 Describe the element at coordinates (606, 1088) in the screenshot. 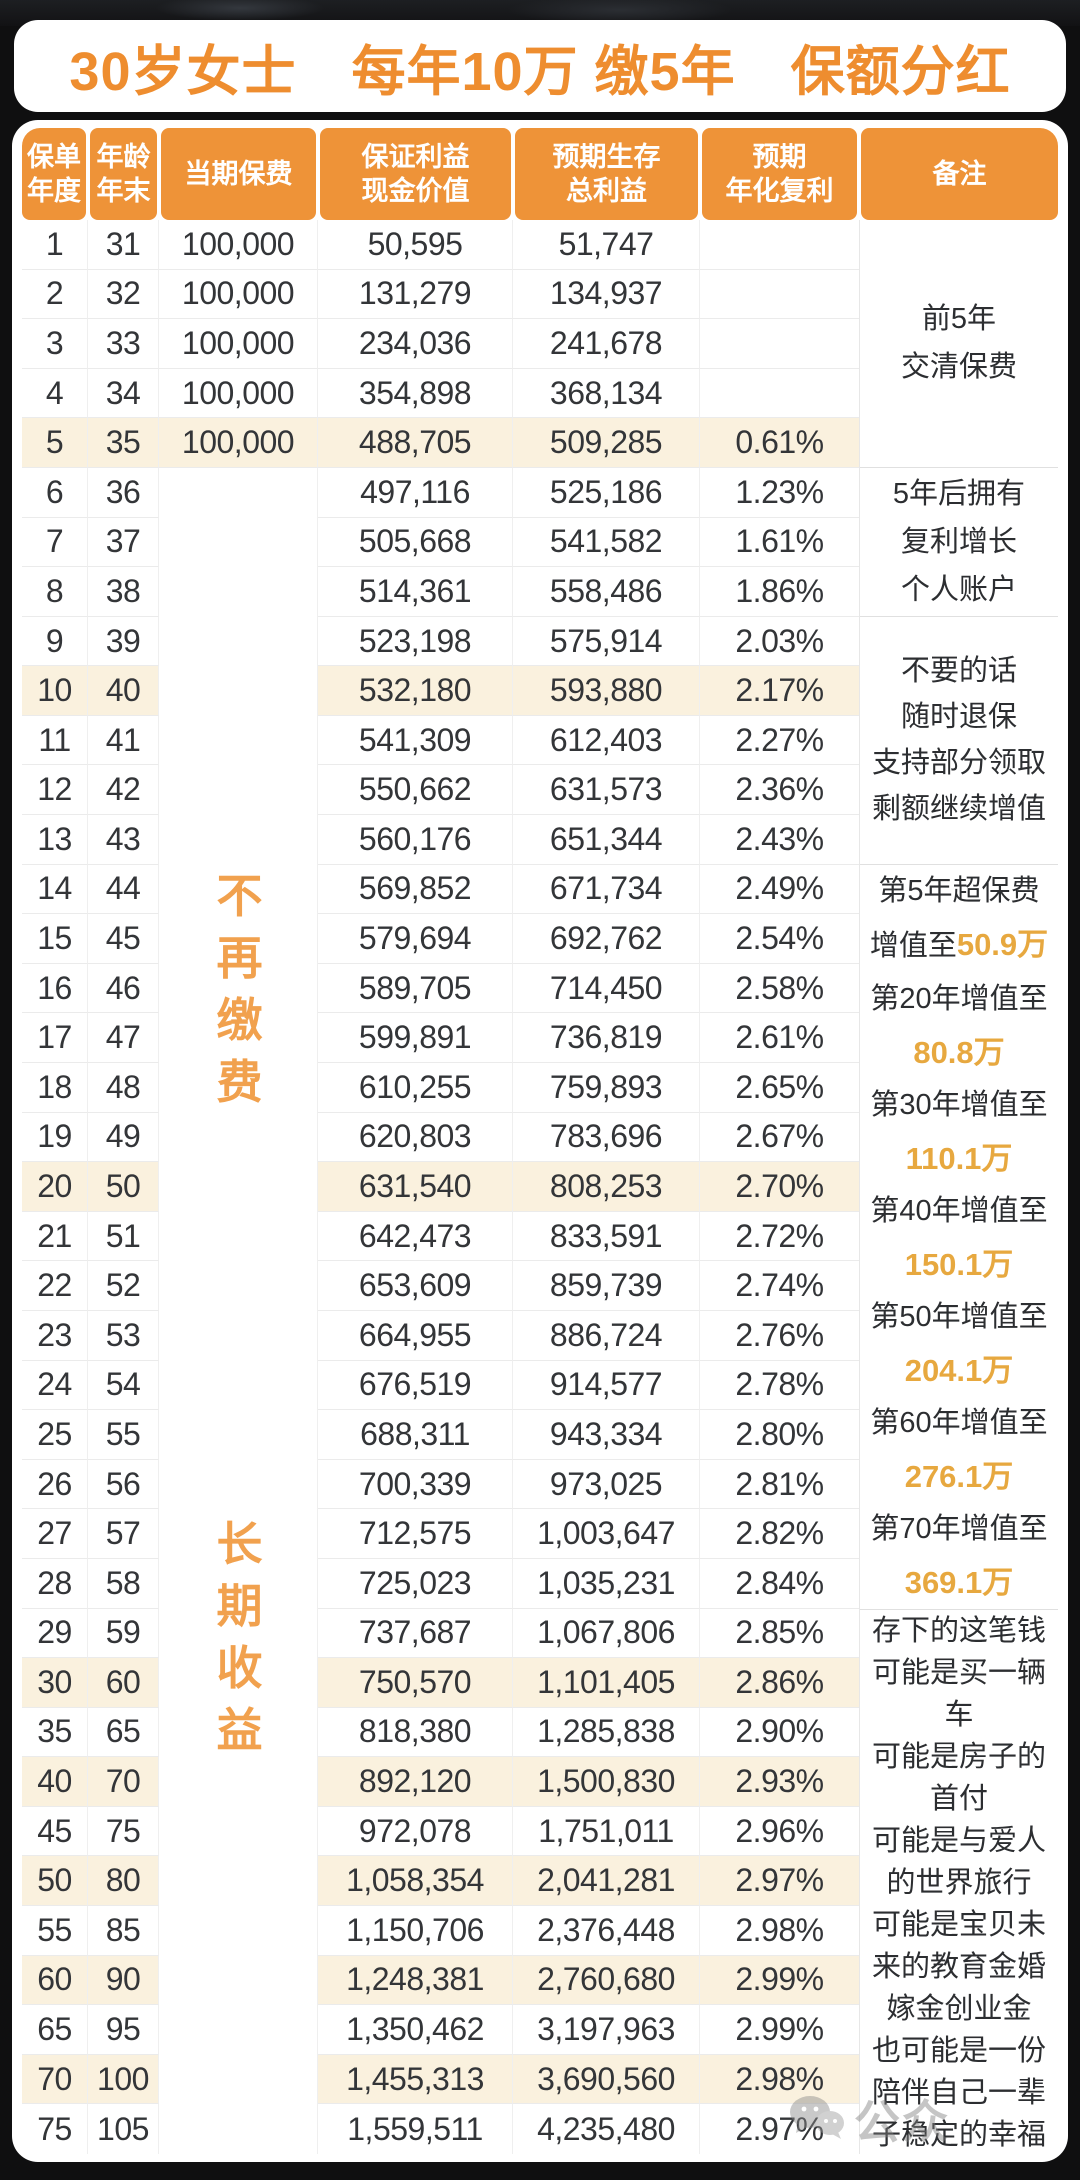

I see `cell-total: 759,893` at that location.